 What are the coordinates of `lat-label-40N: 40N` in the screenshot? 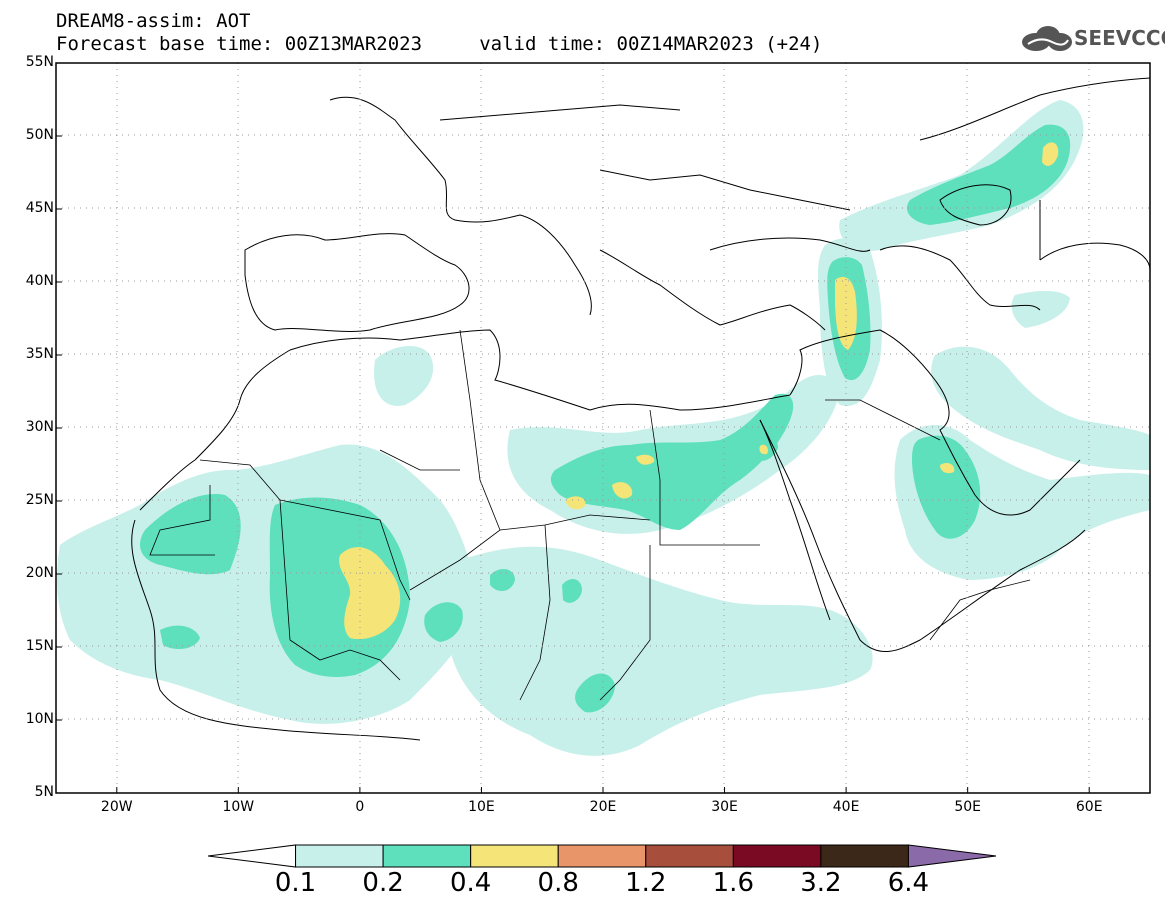 It's located at (39, 281).